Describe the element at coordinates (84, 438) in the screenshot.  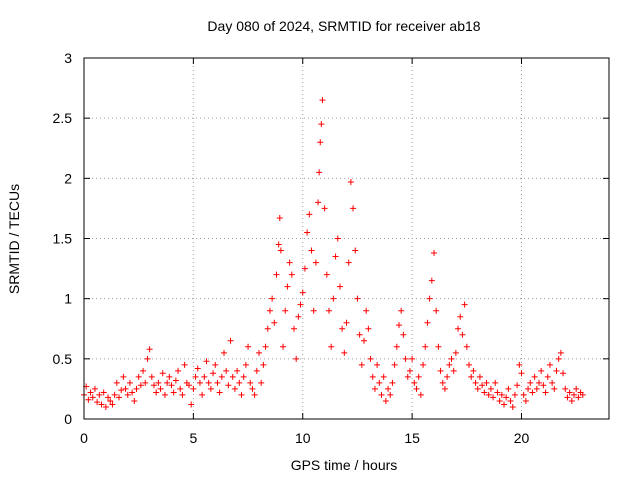
I see `x-tick-label: 0` at that location.